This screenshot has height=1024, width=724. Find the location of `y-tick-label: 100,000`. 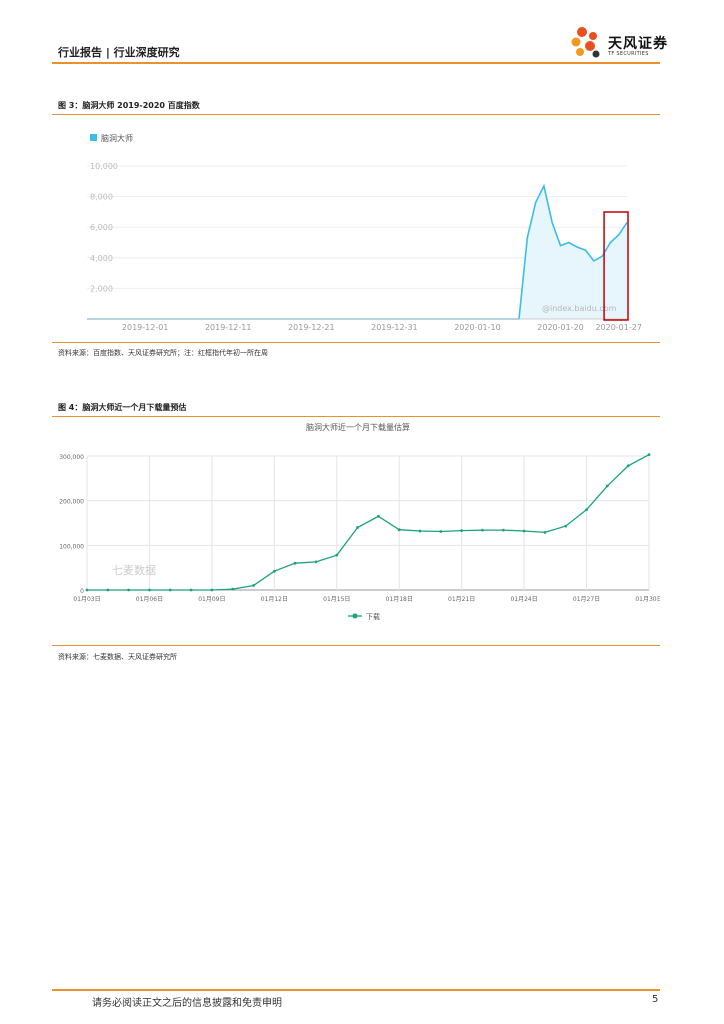

y-tick-label: 100,000 is located at coordinates (71, 546).